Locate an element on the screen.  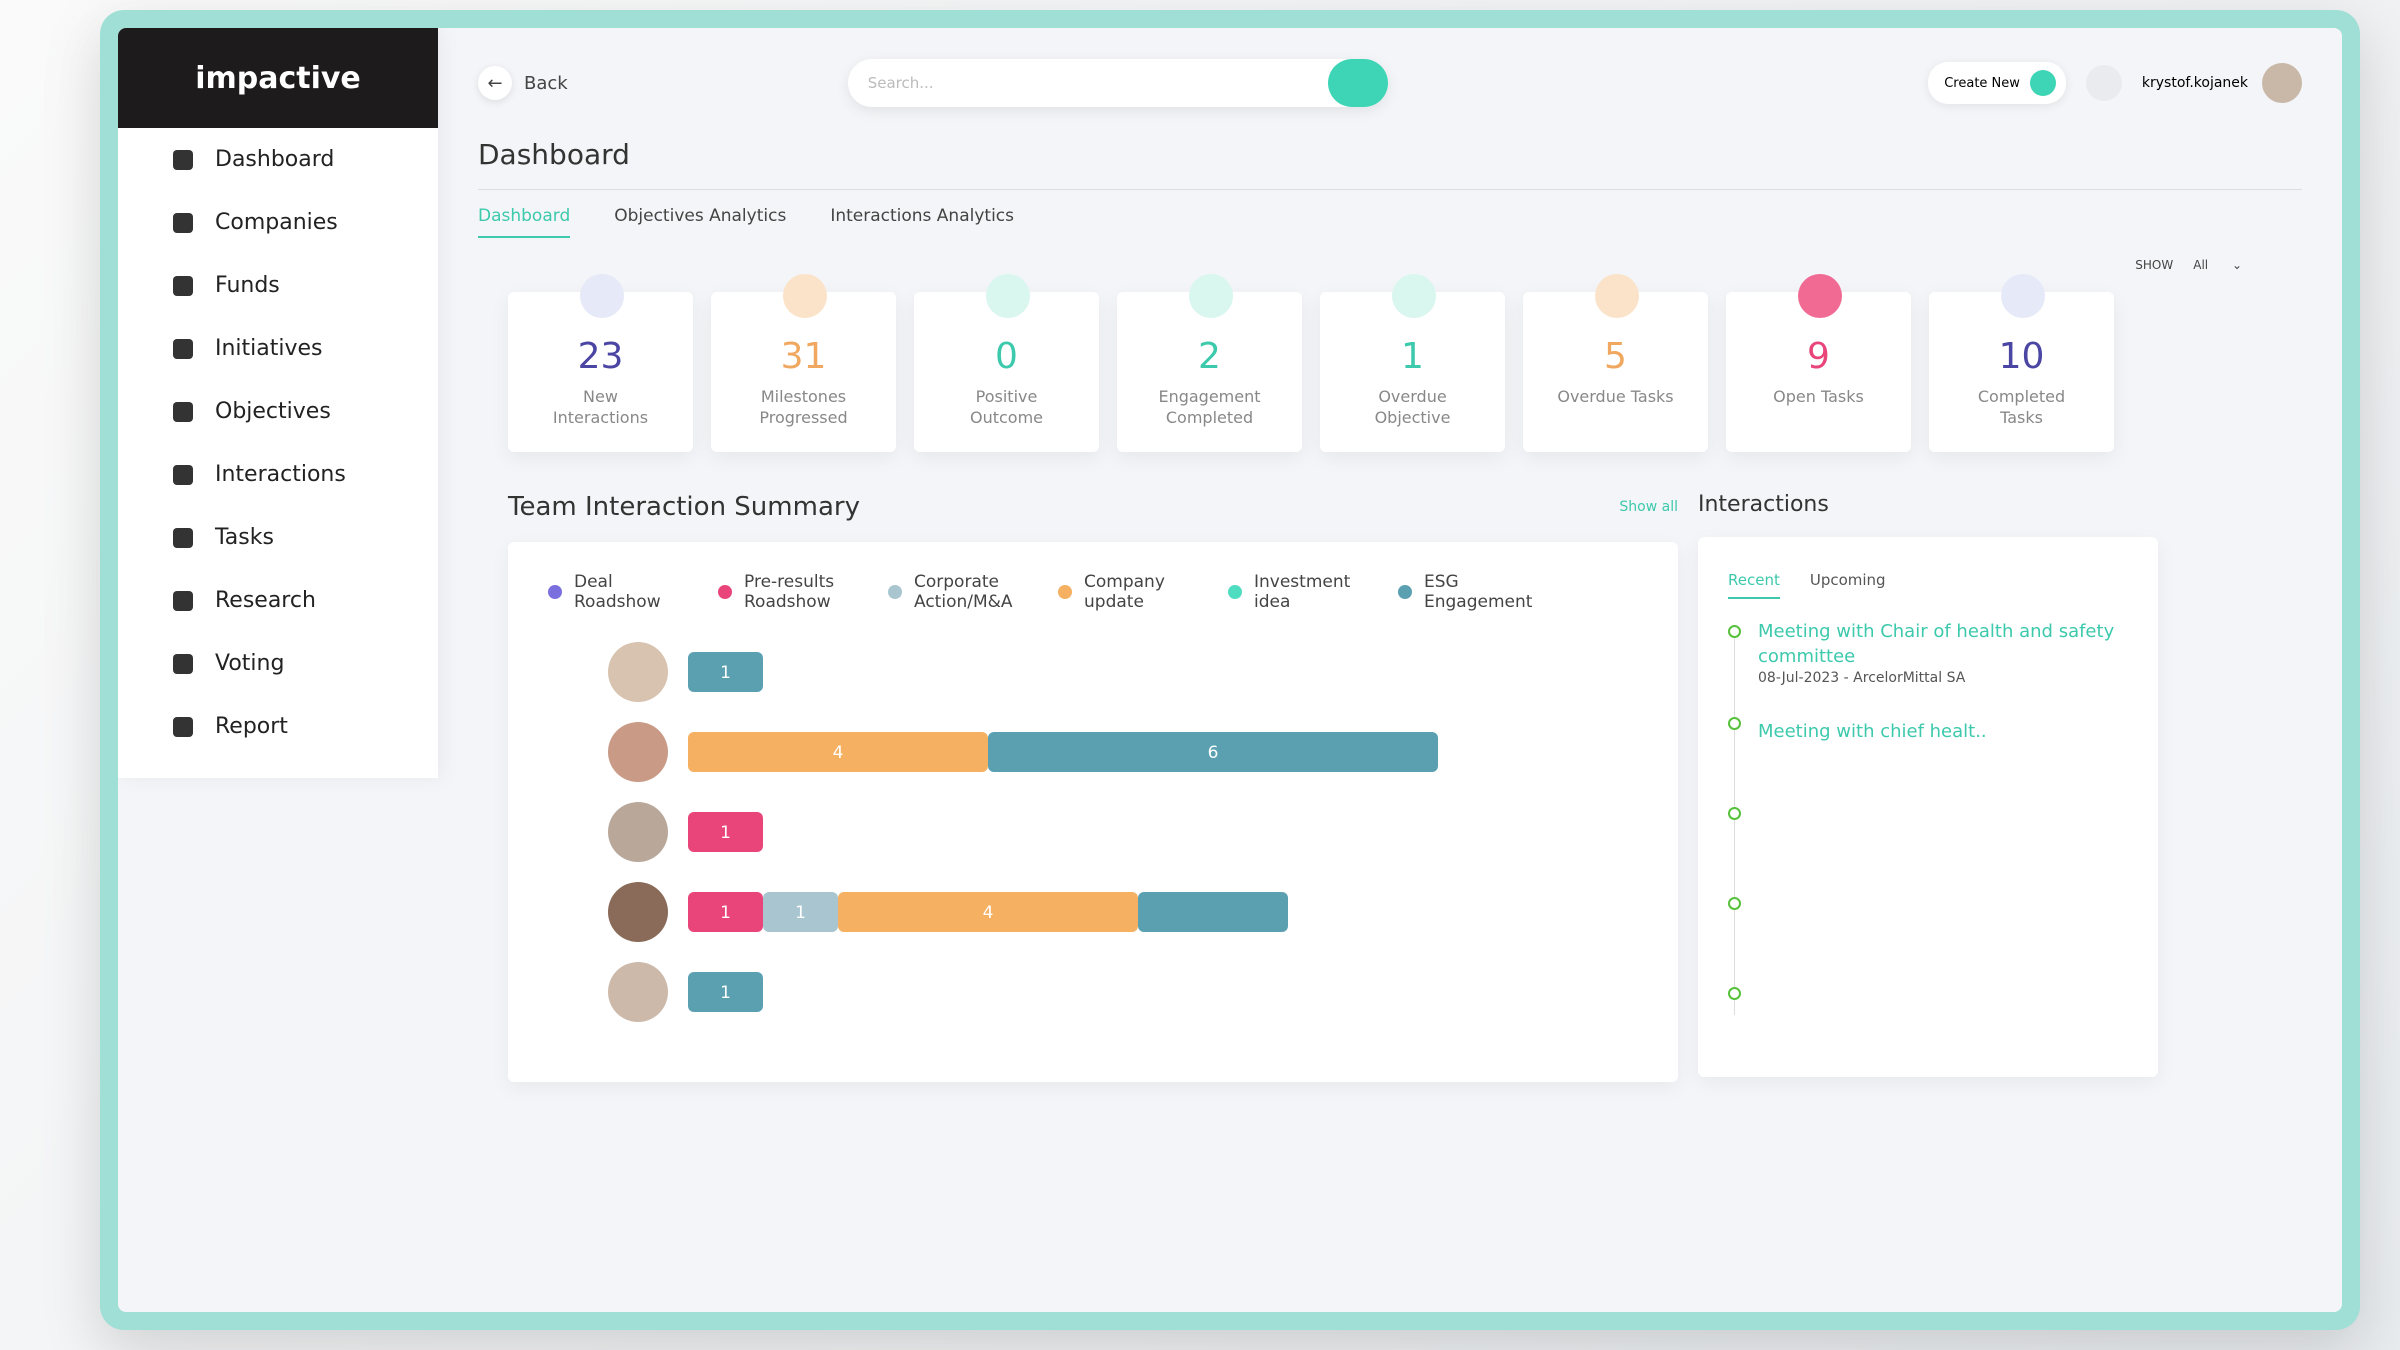
nav-item: Voting is located at coordinates (278, 663).